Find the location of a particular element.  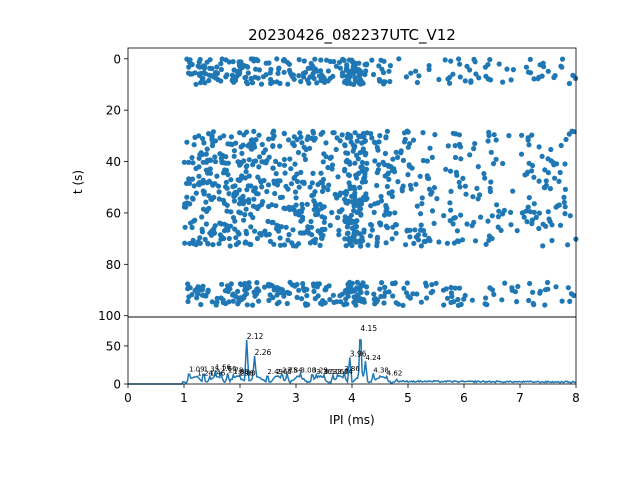

peak-label: 2.49 is located at coordinates (275, 372).